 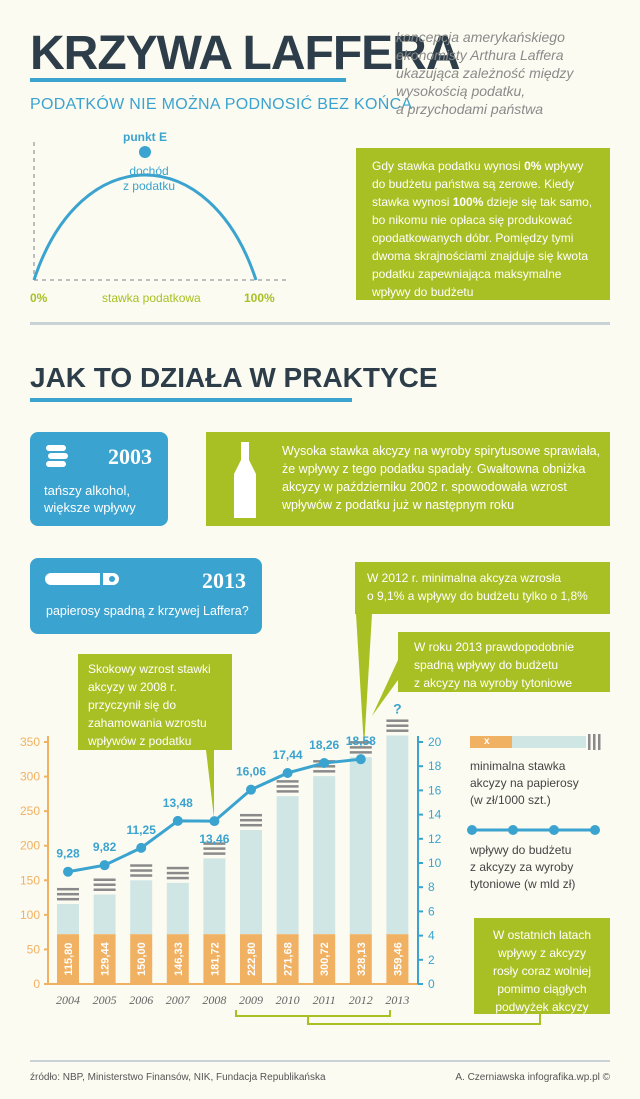 I want to click on callout-2008-line: zahamowania wzrostu, so click(x=147, y=723).